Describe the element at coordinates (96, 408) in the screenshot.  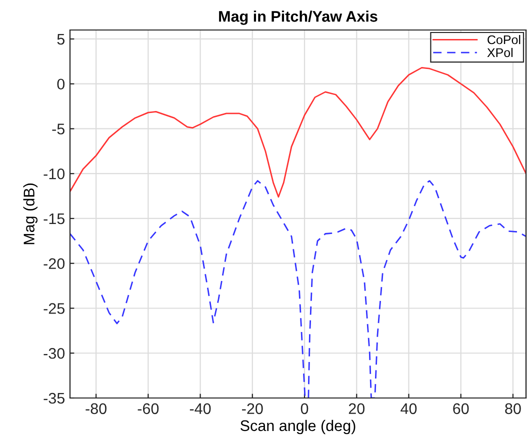
I see `x-tick-label: -80` at that location.